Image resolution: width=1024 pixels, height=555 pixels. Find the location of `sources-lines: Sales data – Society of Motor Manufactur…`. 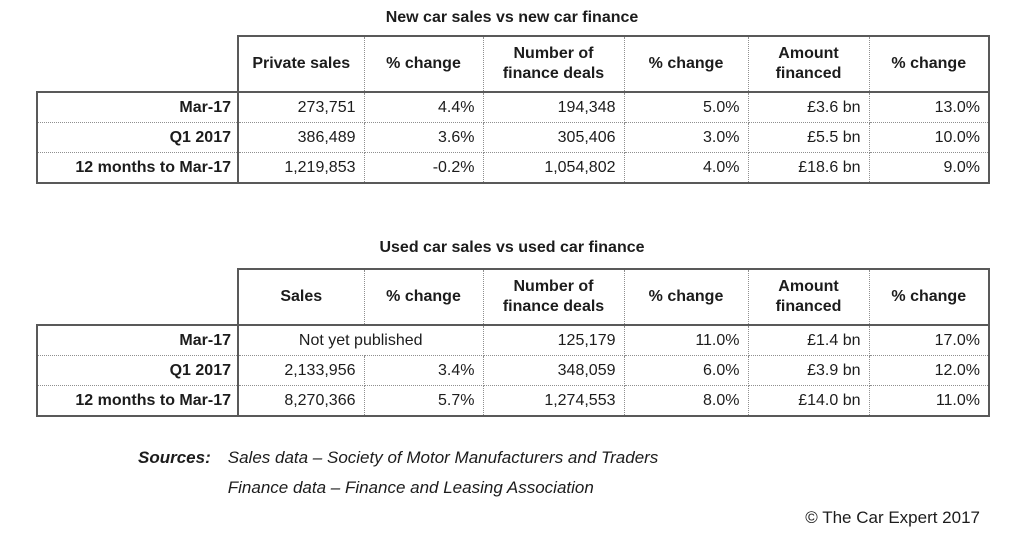

sources-lines: Sales data – Society of Motor Manufactur… is located at coordinates (443, 472).